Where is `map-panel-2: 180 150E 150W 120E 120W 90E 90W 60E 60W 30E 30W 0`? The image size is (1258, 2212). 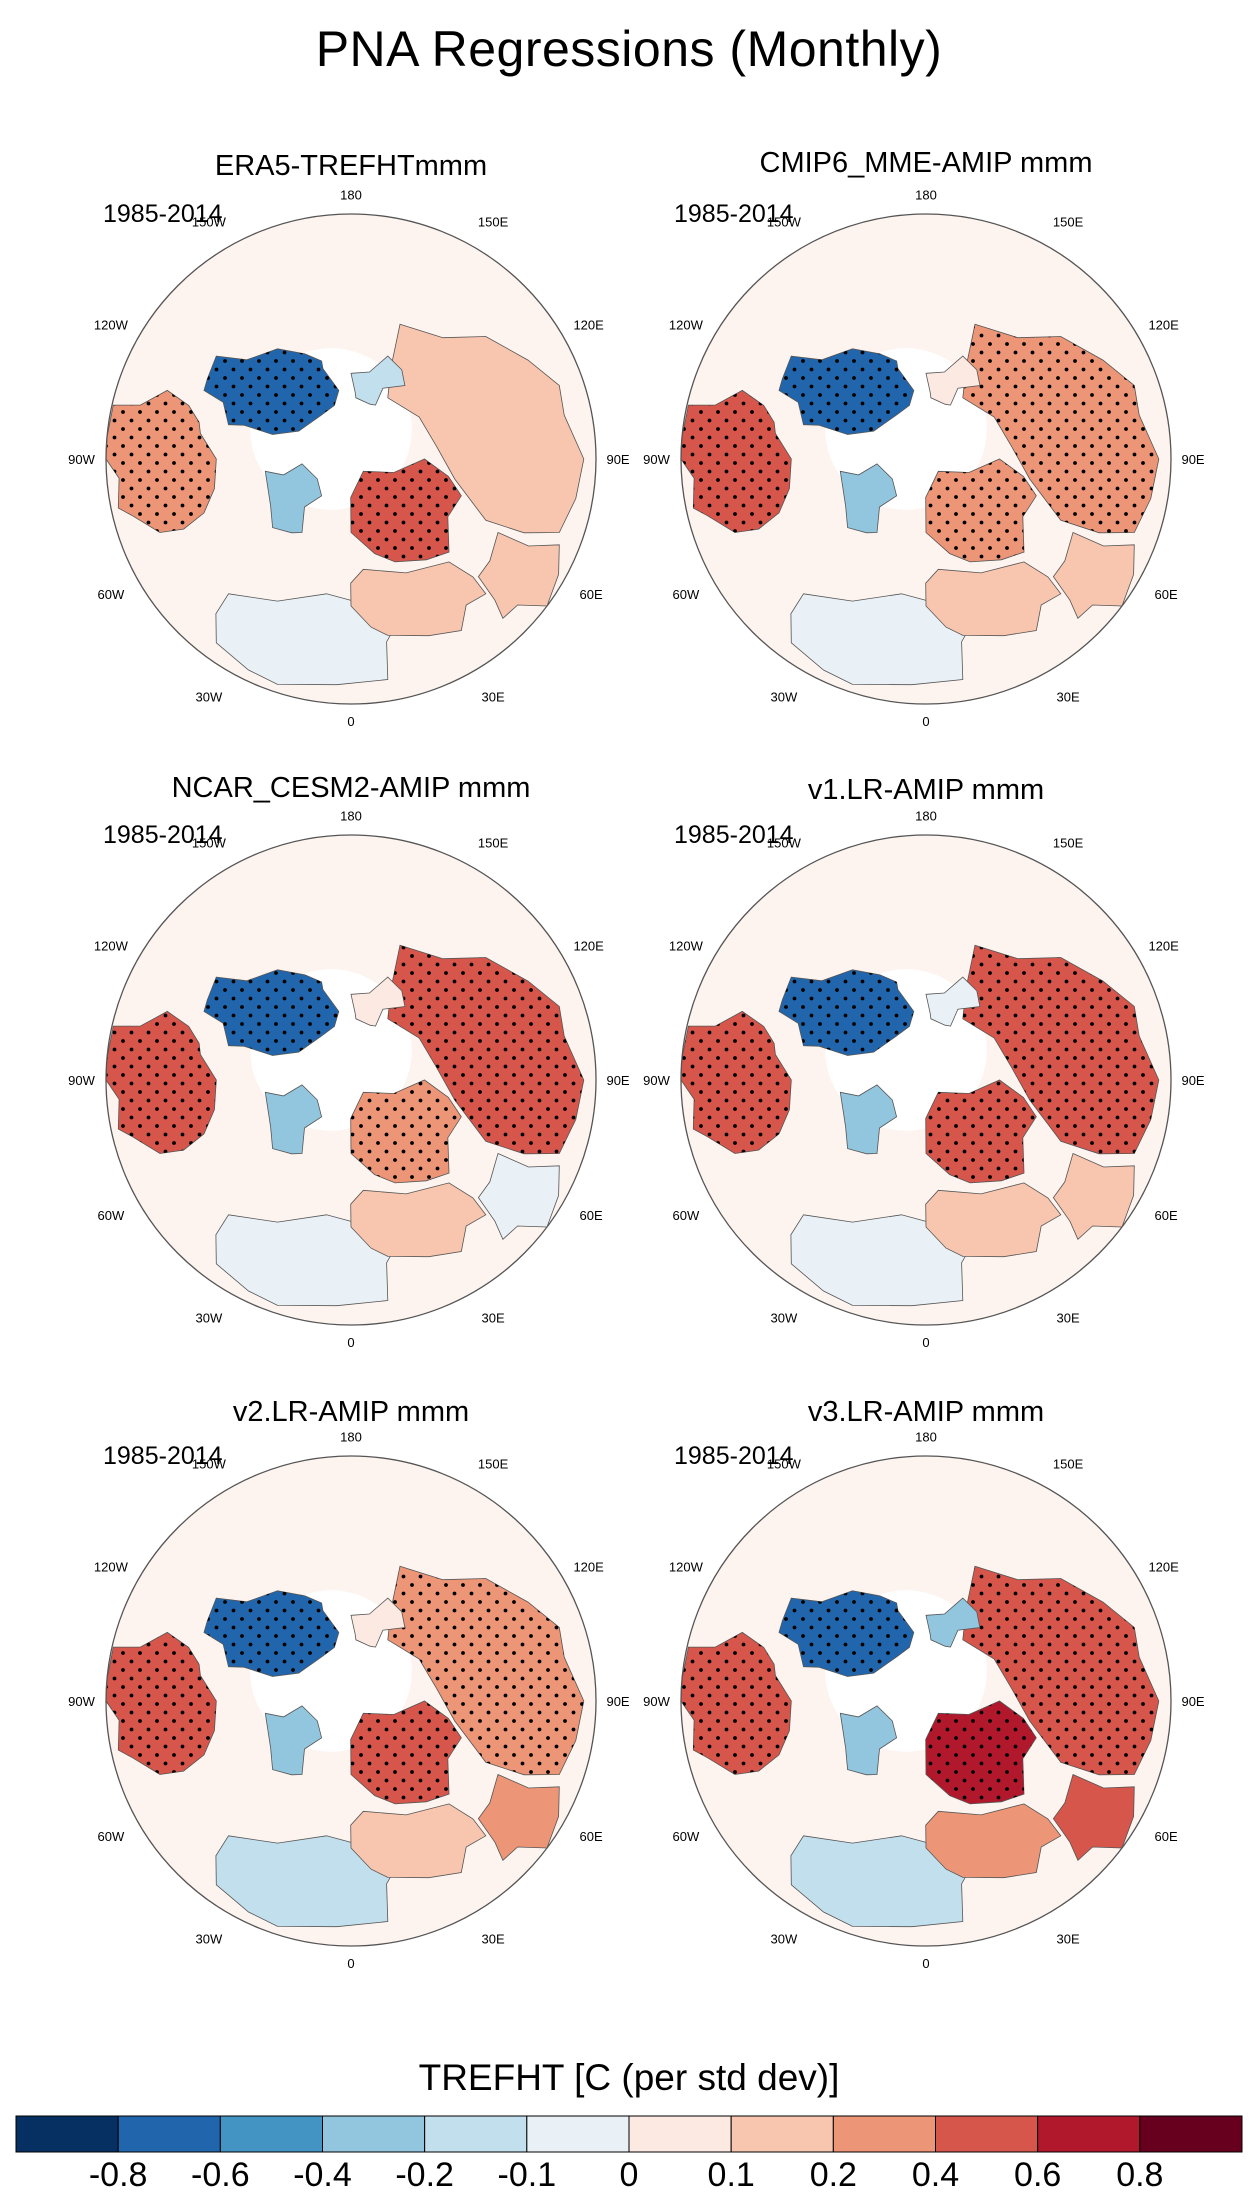
map-panel-2: 180 150E 150W 120E 120W 90E 90W 60E 60W 30E 30W 0 is located at coordinates (924, 458).